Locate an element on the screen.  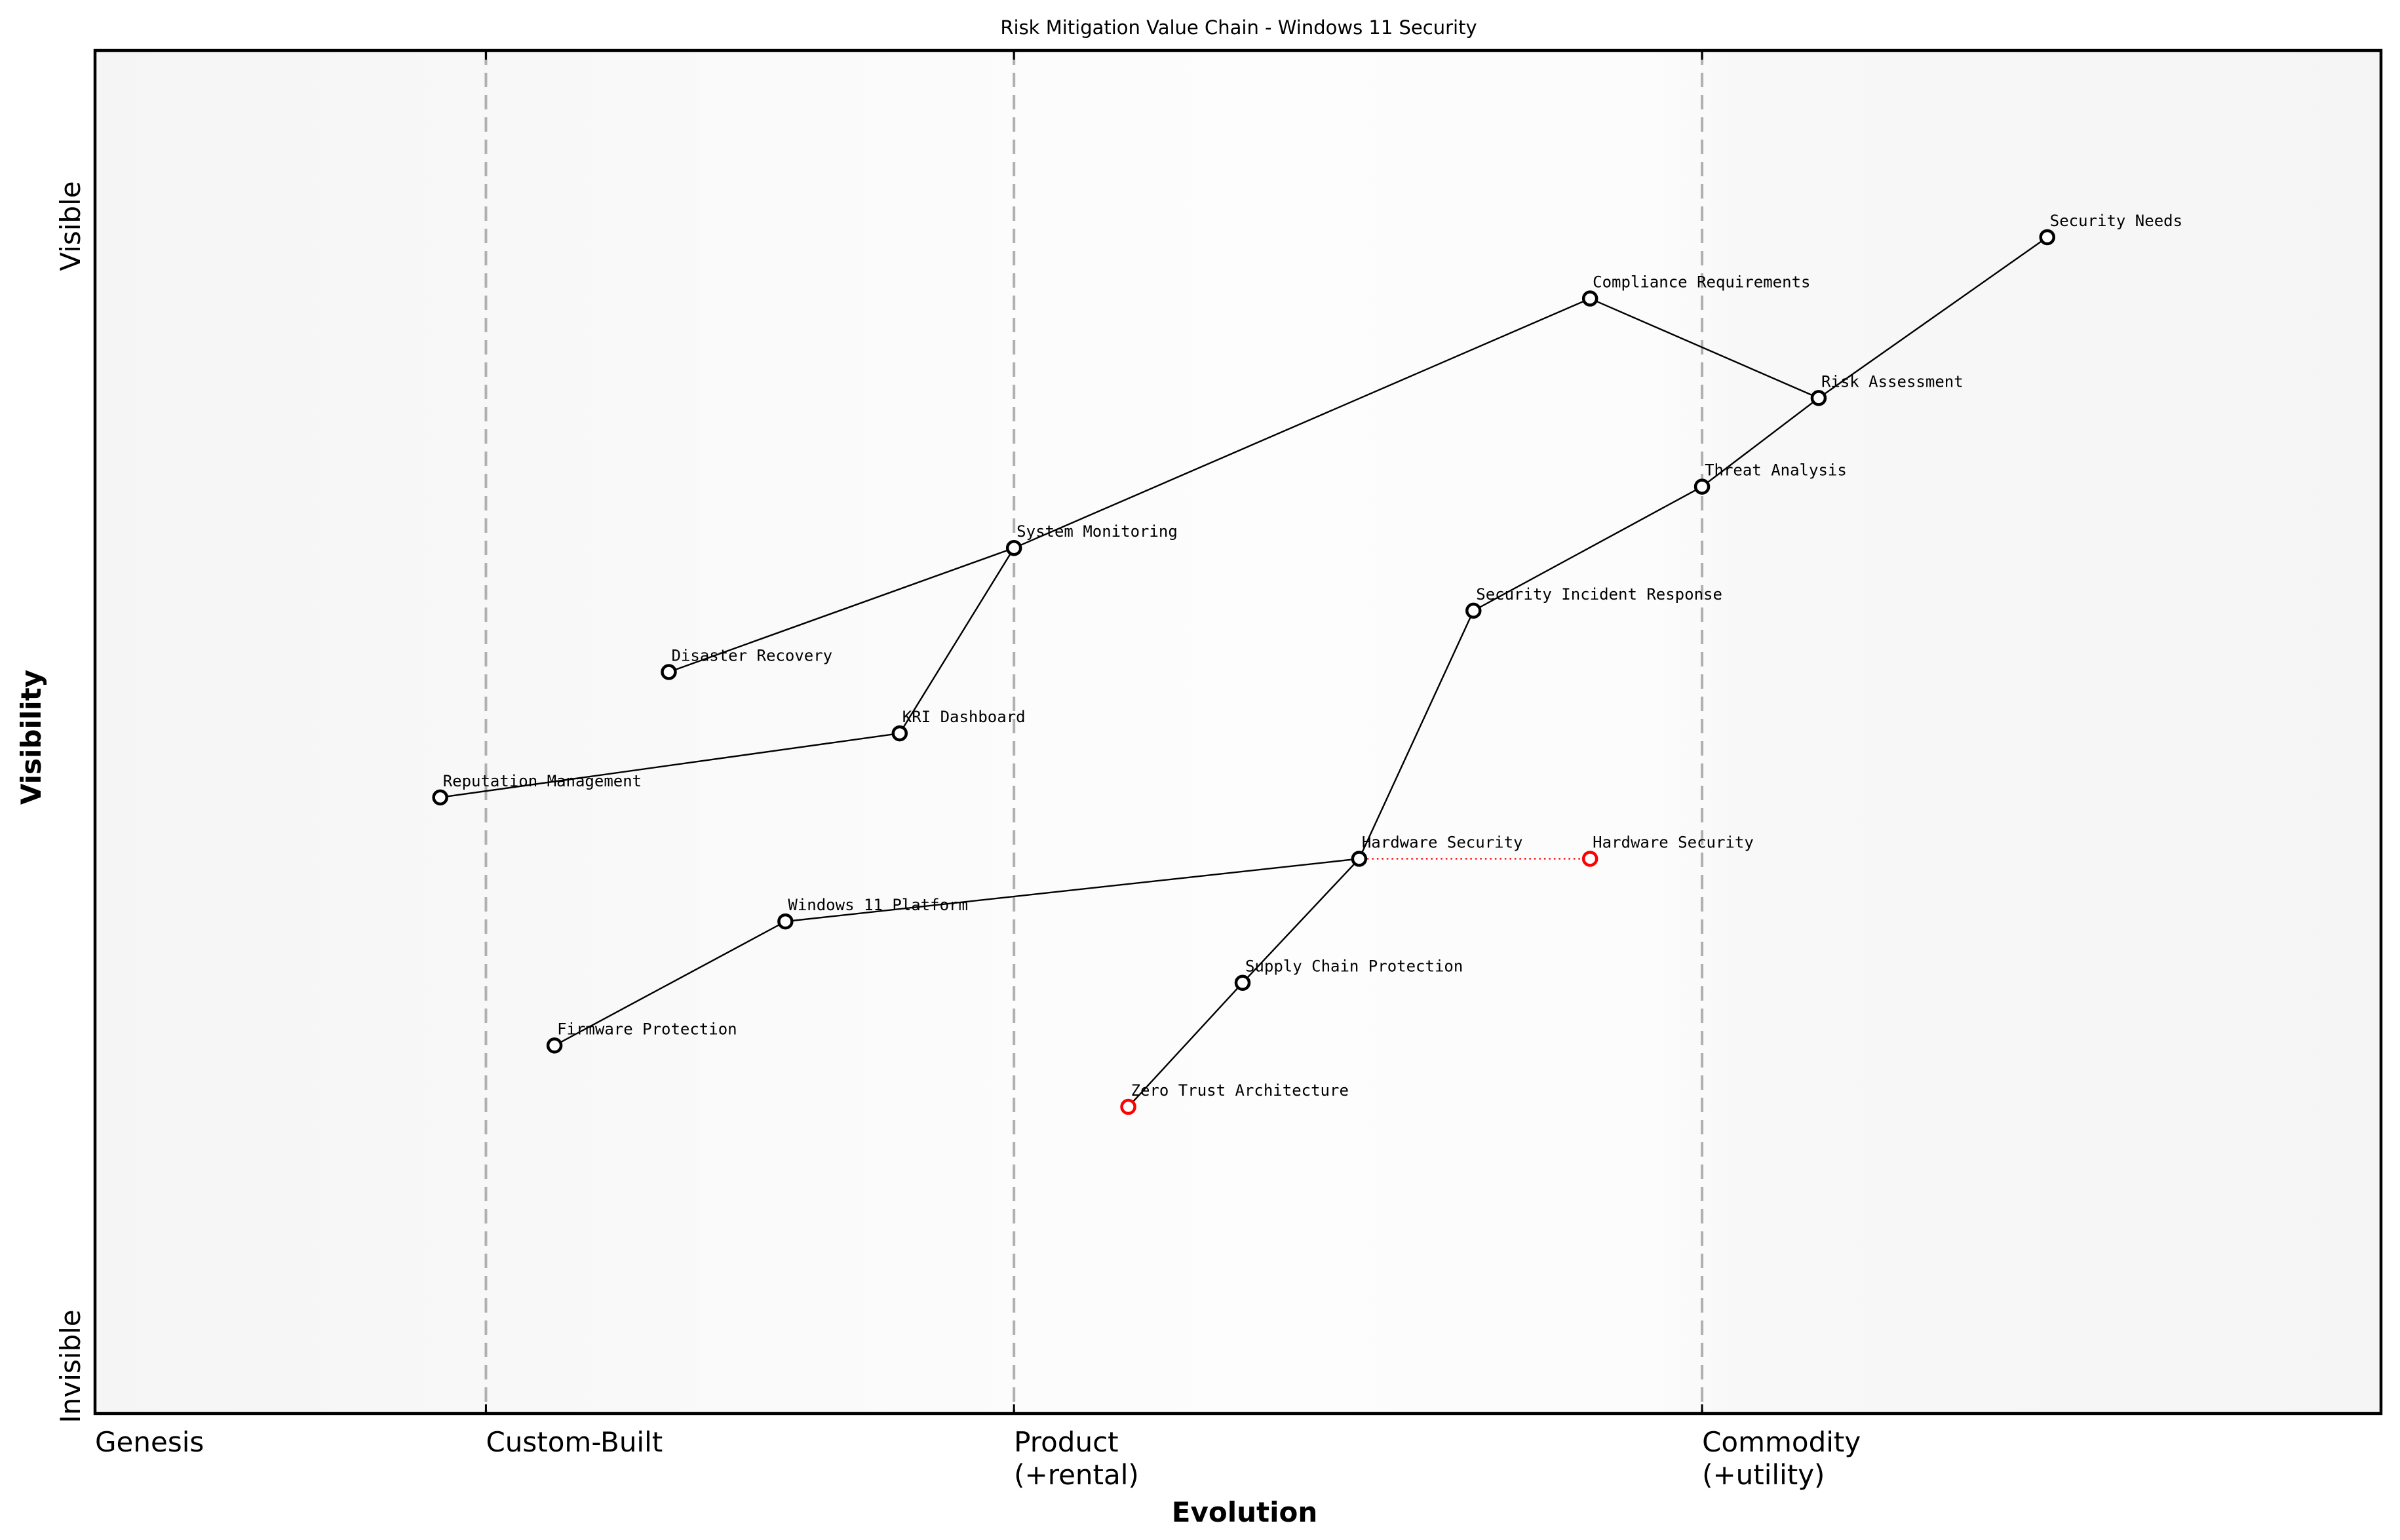
component-label: Reputation Management is located at coordinates (542, 781).